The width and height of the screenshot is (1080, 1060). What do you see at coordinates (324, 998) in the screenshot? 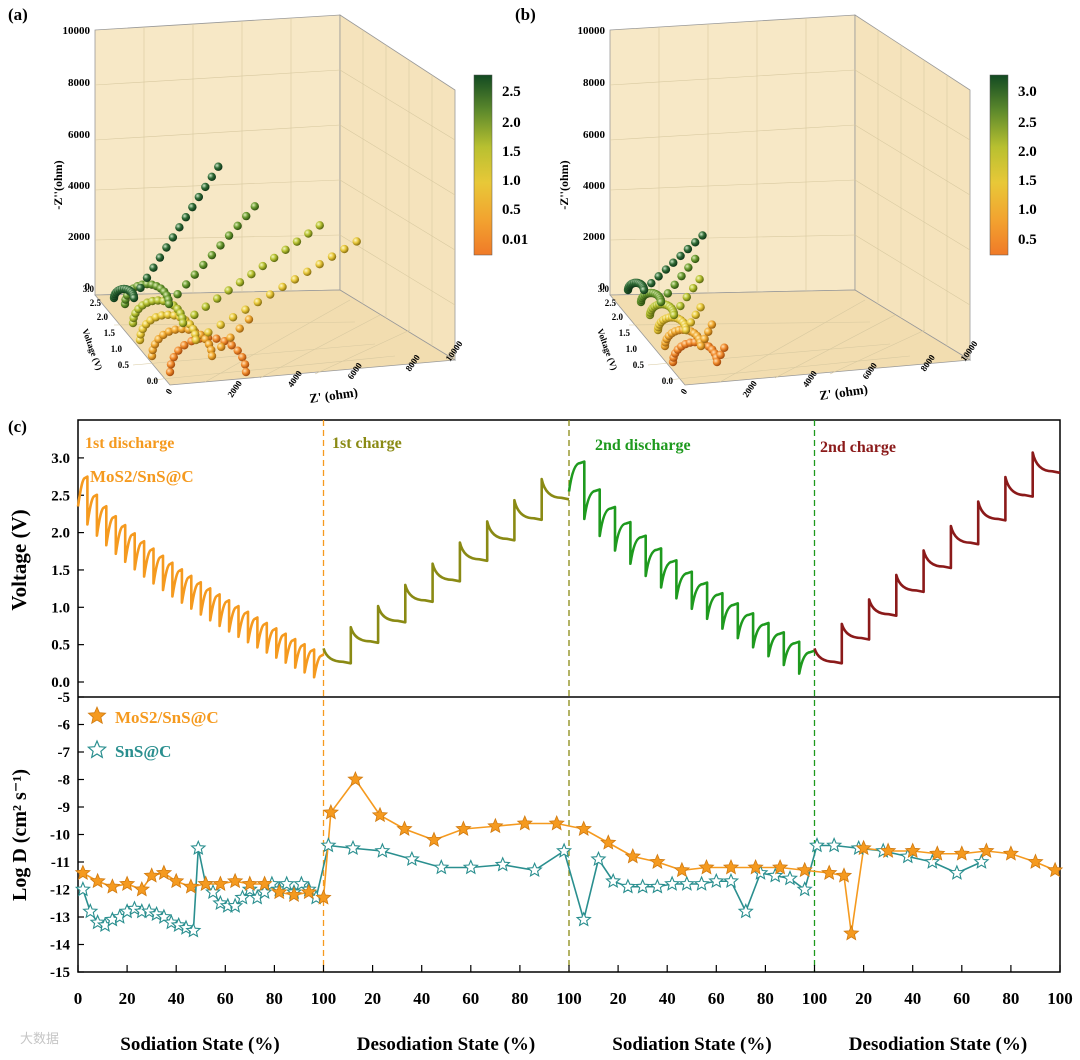
I see `x-tick-label: 100` at bounding box center [324, 998].